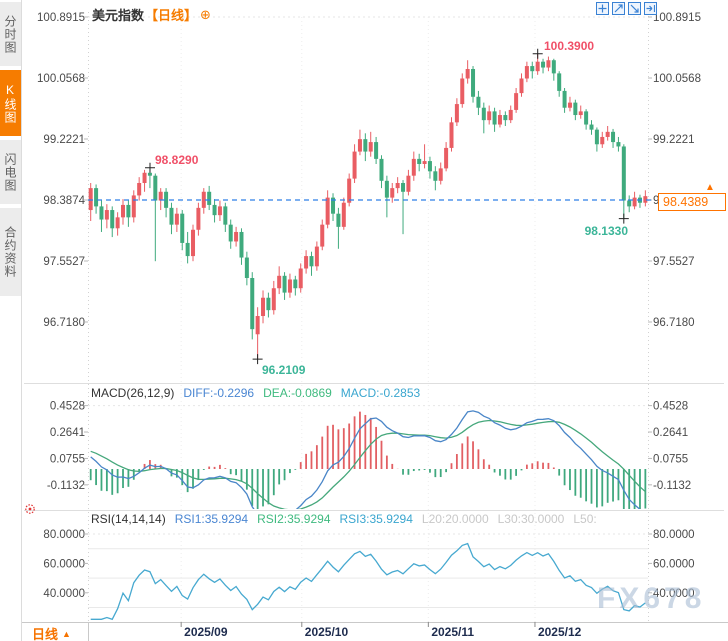 The image size is (728, 641). What do you see at coordinates (257, 359) in the screenshot?
I see `period-low-cross-marker` at bounding box center [257, 359].